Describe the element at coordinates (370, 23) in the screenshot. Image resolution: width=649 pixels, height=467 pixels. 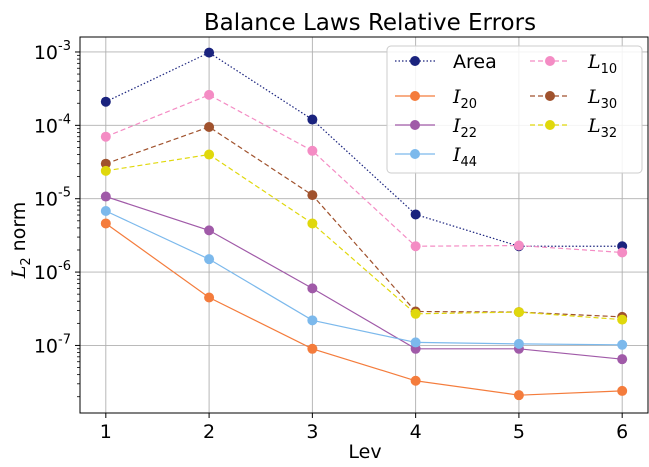
I see `chart-title: Balance Laws Relative Errors` at that location.